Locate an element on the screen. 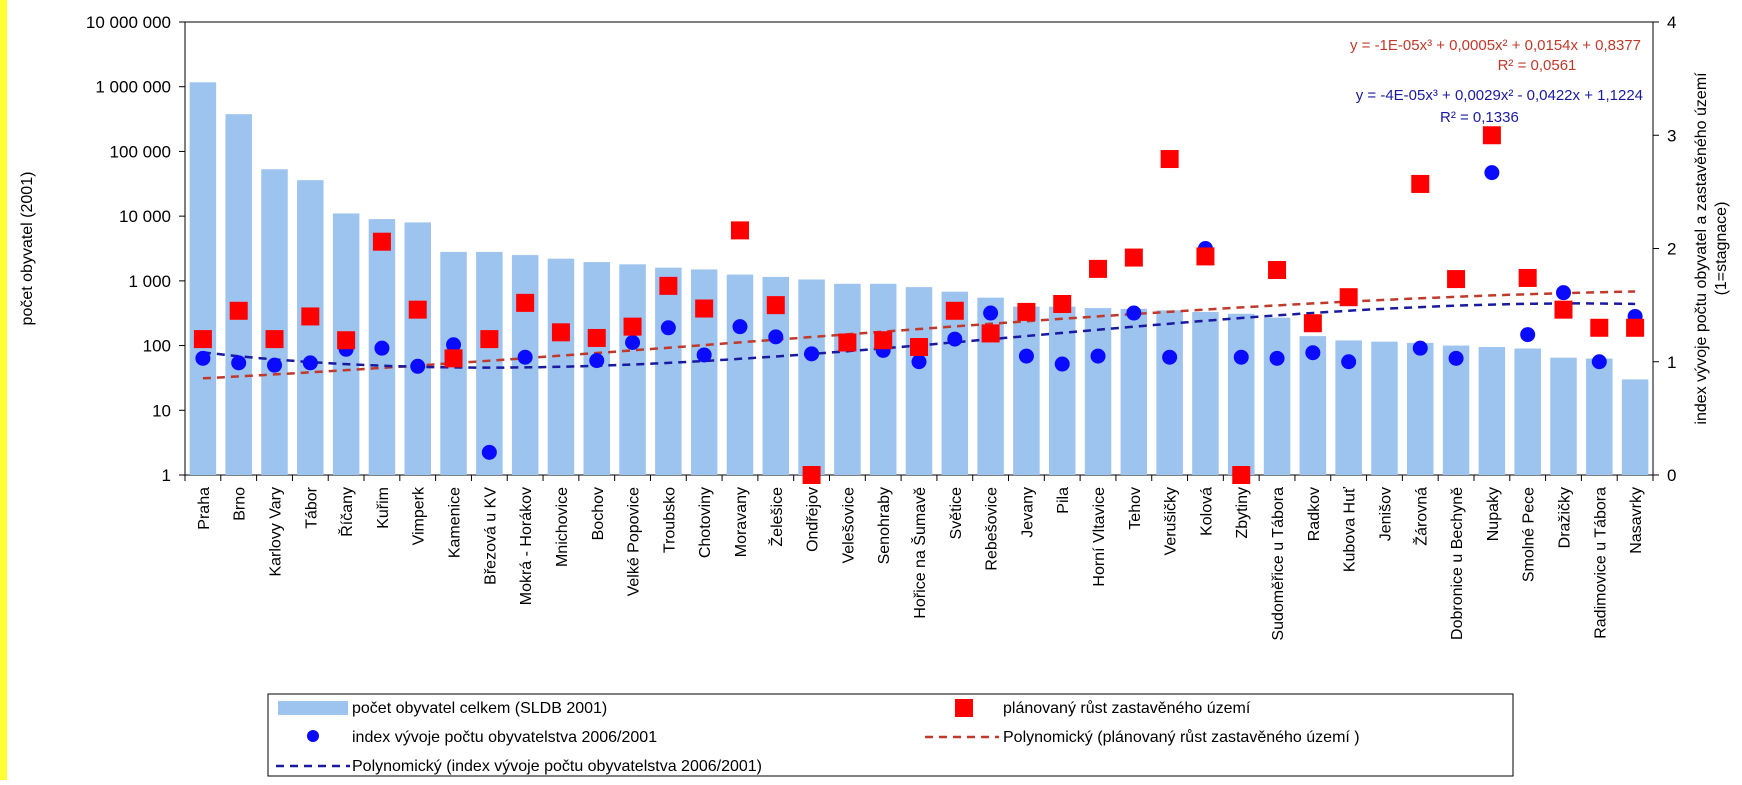 The height and width of the screenshot is (785, 1742). y-right-axis-title-line-2: (1=stagnace) is located at coordinates (1721, 249).